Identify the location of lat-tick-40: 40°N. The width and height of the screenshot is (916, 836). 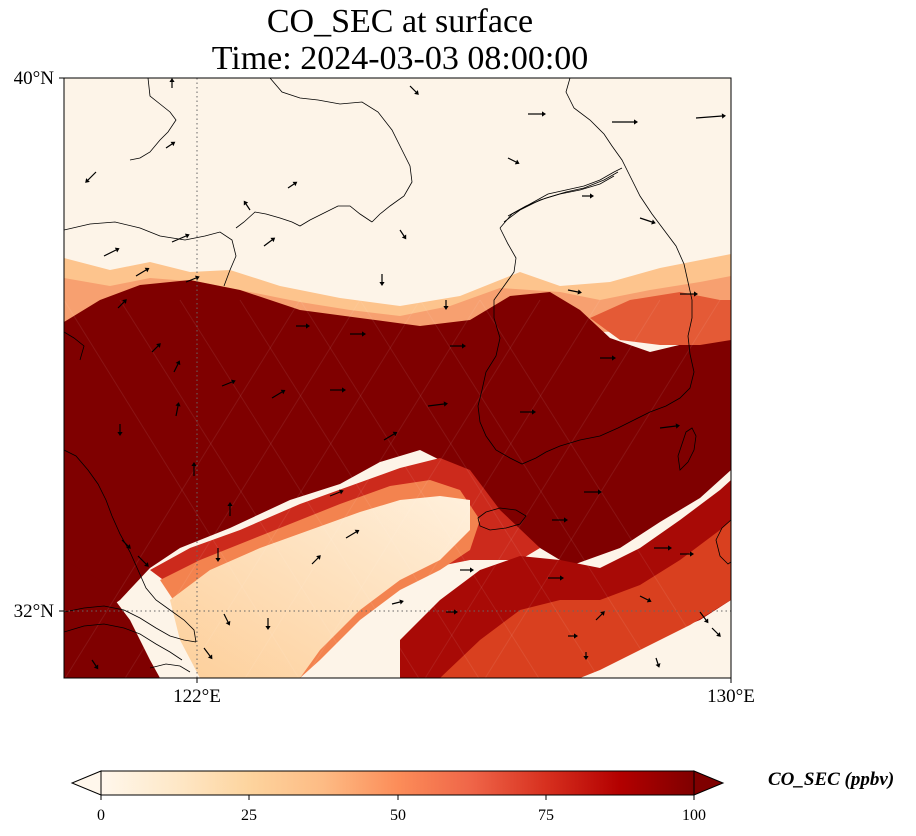
(34, 78).